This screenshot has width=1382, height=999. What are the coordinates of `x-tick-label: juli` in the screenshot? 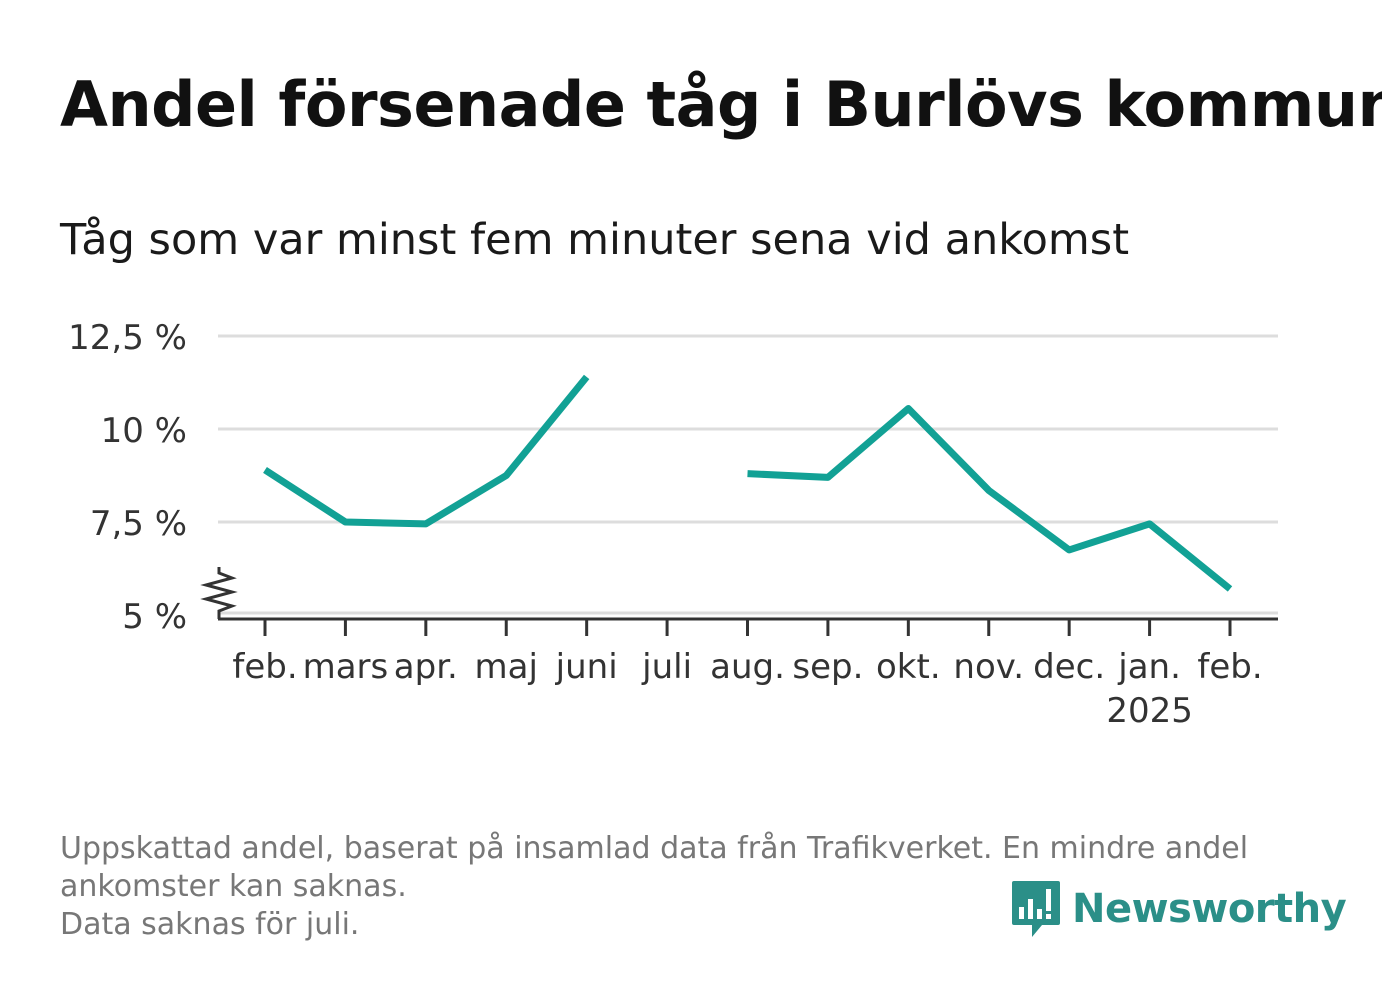 It's located at (666, 667).